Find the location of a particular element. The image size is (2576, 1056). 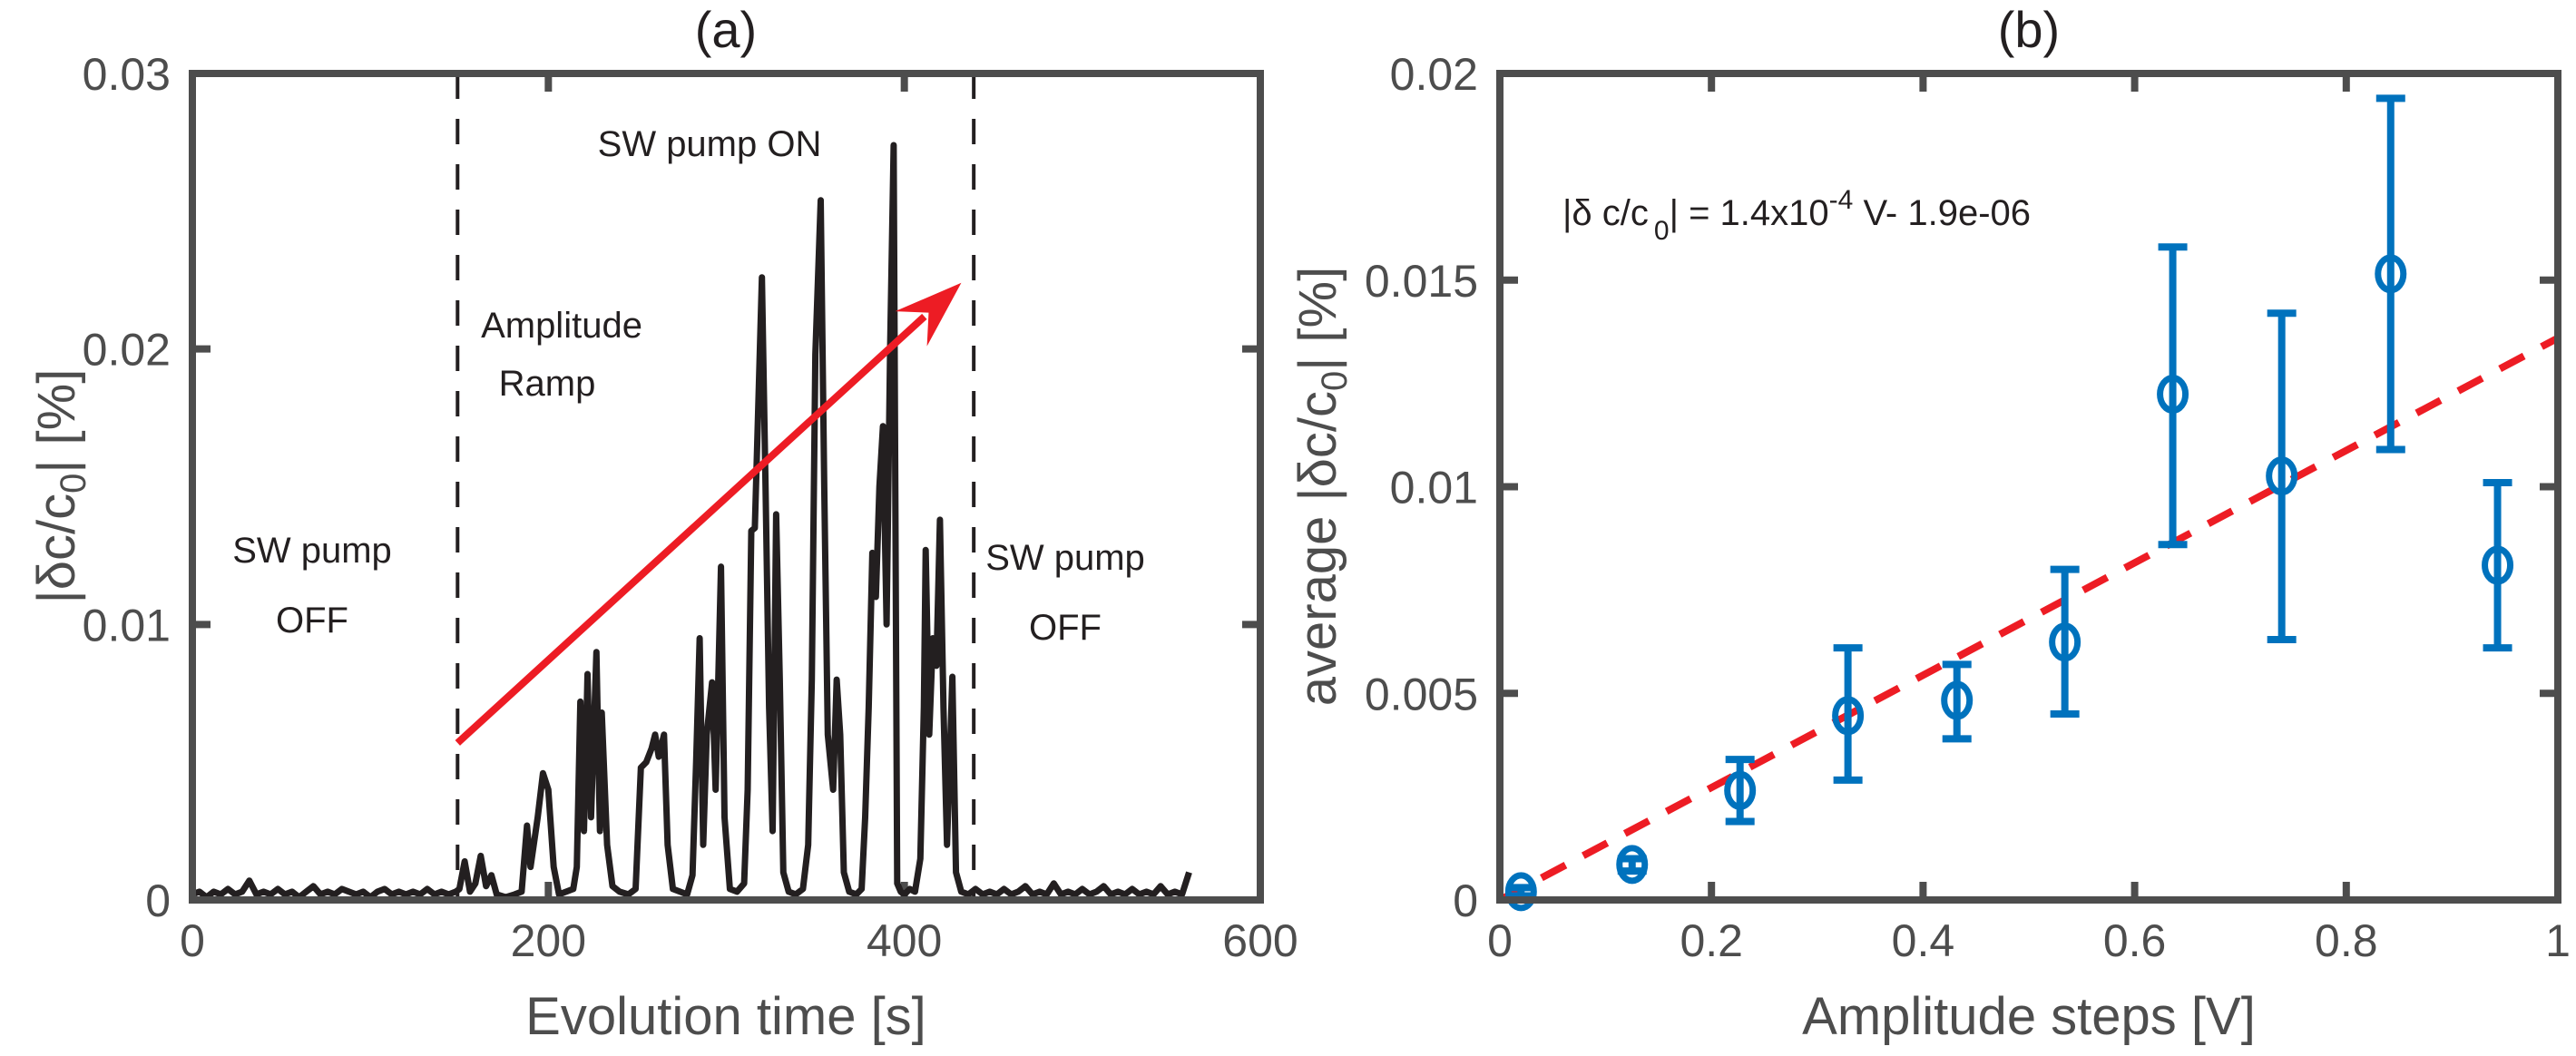

y-tick-label: 0.03 is located at coordinates (127, 74).